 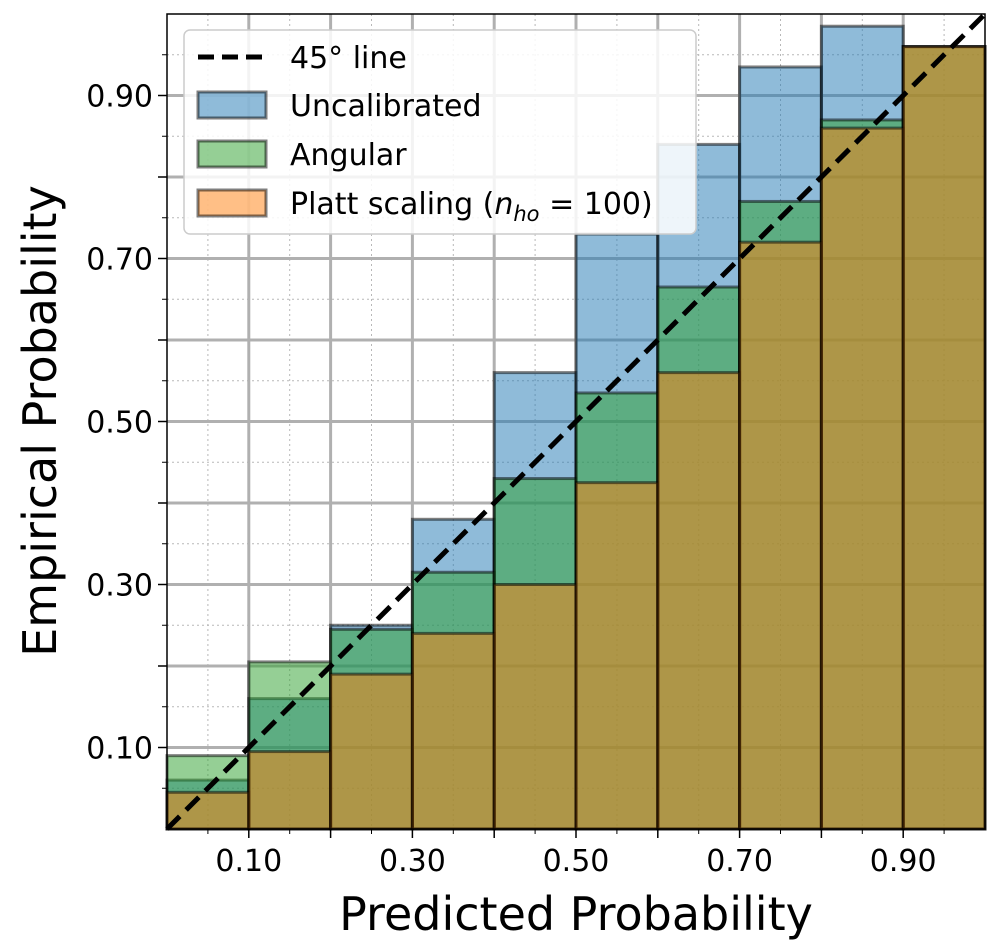 I want to click on legend-label-platt-rest: = 100), so click(x=596, y=204).